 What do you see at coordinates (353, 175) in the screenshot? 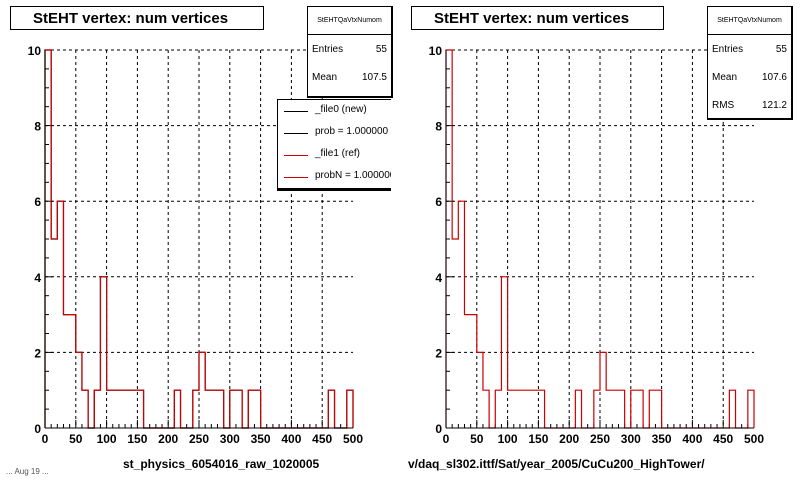
I see `legend-label: probN = 1.000000` at bounding box center [353, 175].